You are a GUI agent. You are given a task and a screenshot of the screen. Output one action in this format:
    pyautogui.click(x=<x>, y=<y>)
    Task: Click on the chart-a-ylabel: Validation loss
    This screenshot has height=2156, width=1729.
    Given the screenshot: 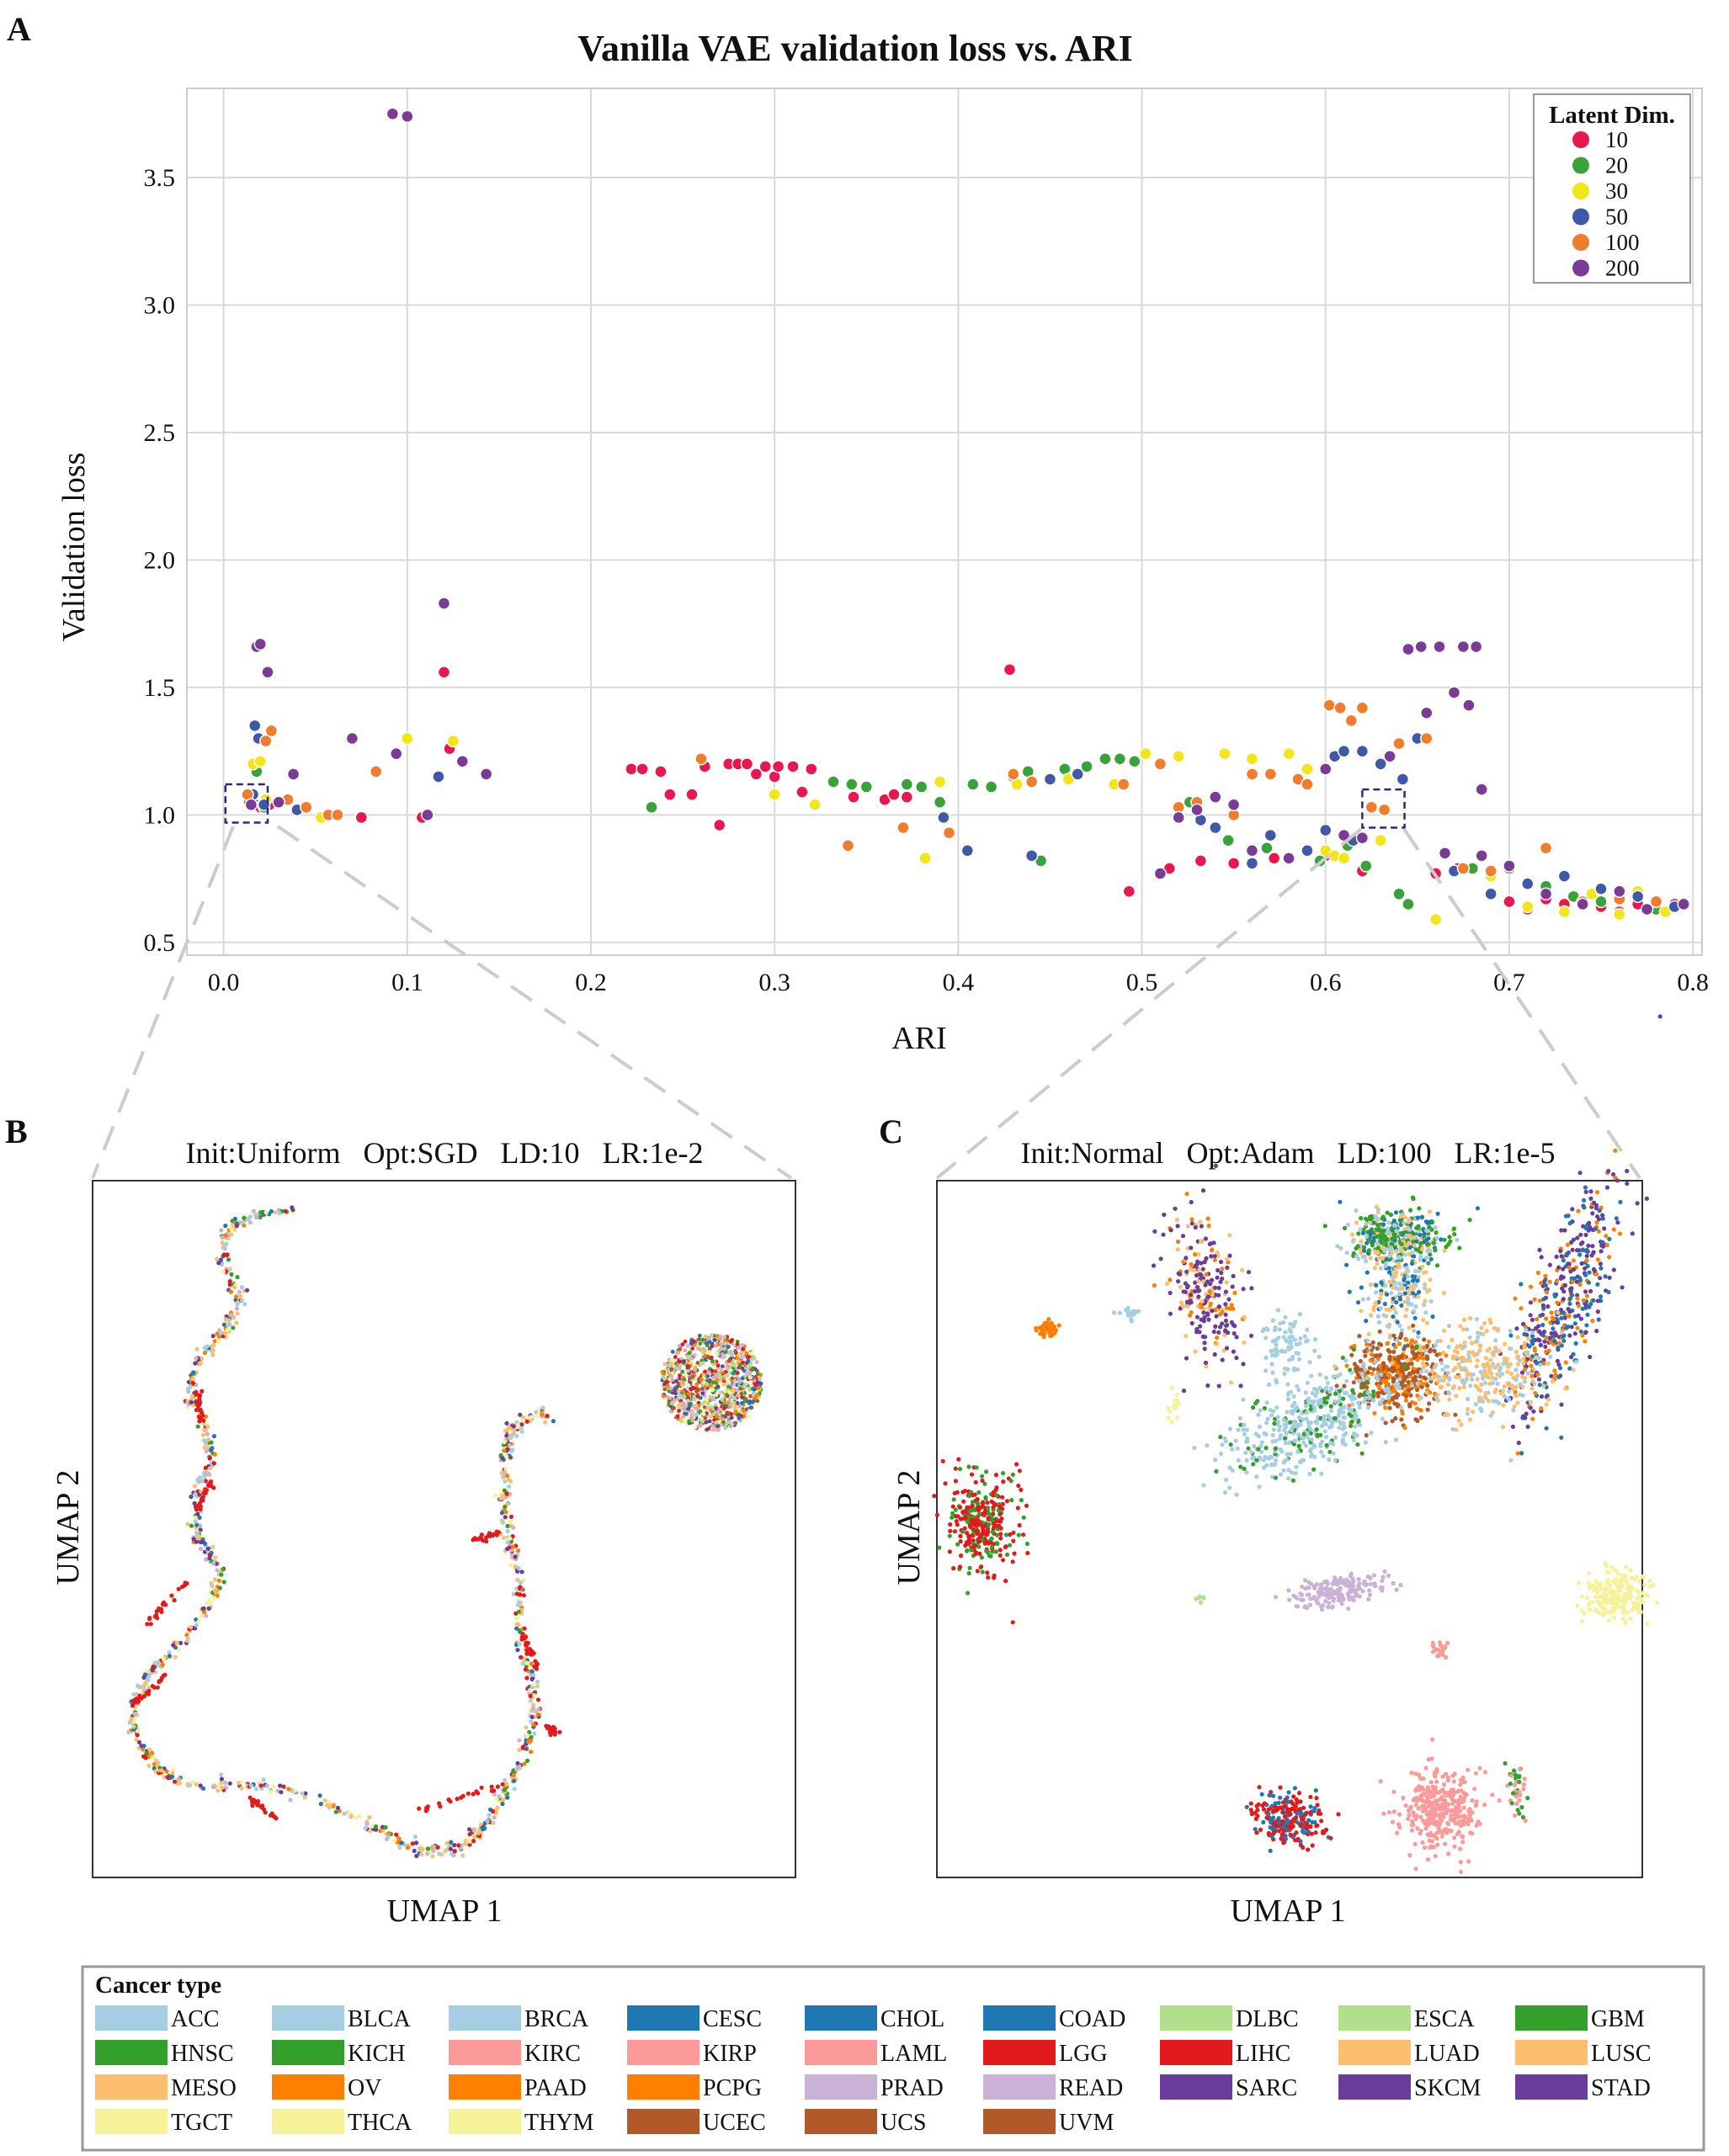 What is the action you would take?
    pyautogui.click(x=74, y=547)
    